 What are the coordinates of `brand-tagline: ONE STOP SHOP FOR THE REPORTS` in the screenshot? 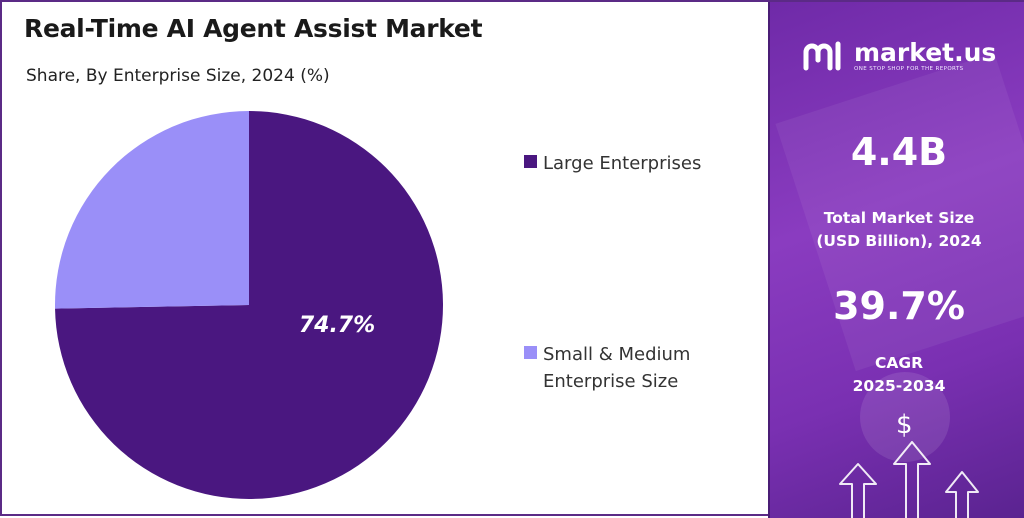 It's located at (909, 69).